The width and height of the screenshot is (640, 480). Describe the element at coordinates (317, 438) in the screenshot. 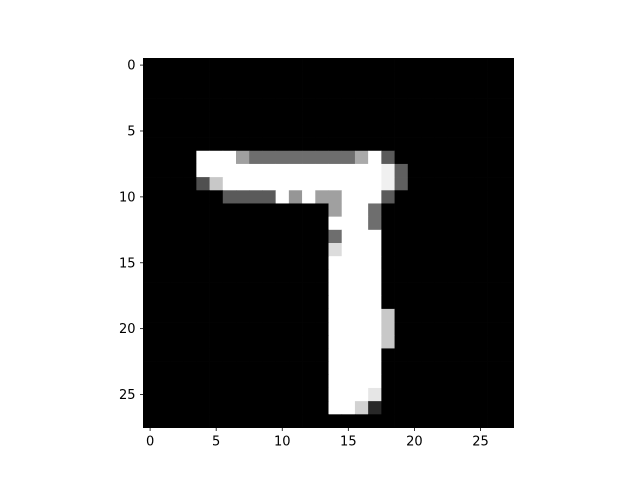

I see `x-axis: 0 5 10 15 20 25` at that location.